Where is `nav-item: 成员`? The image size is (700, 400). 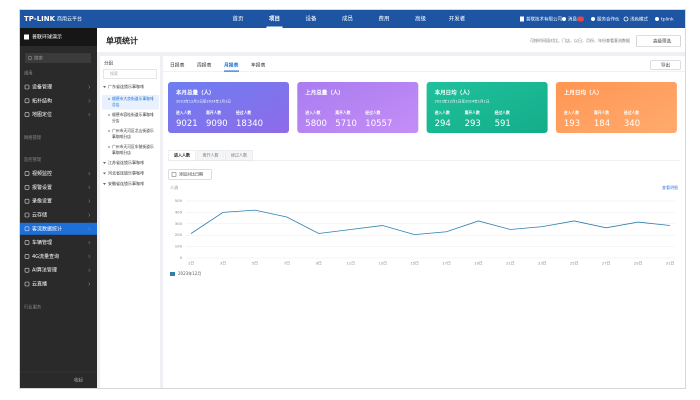 nav-item: 成员 is located at coordinates (348, 19).